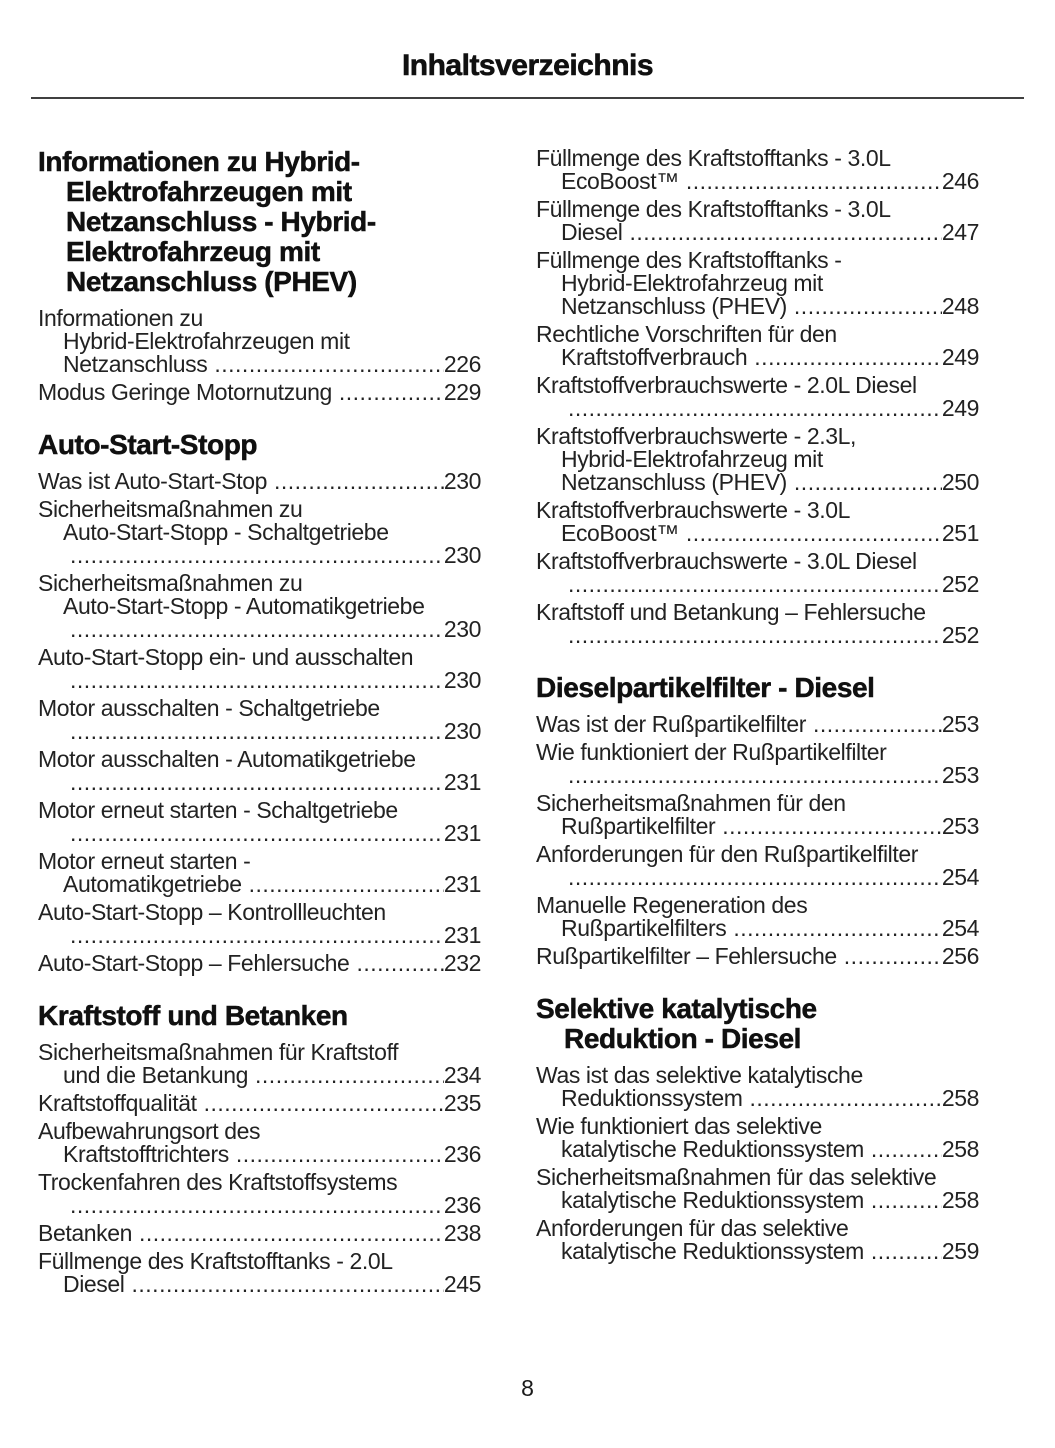 Image resolution: width=1055 pixels, height=1448 pixels. I want to click on toc-line: 236, so click(260, 1205).